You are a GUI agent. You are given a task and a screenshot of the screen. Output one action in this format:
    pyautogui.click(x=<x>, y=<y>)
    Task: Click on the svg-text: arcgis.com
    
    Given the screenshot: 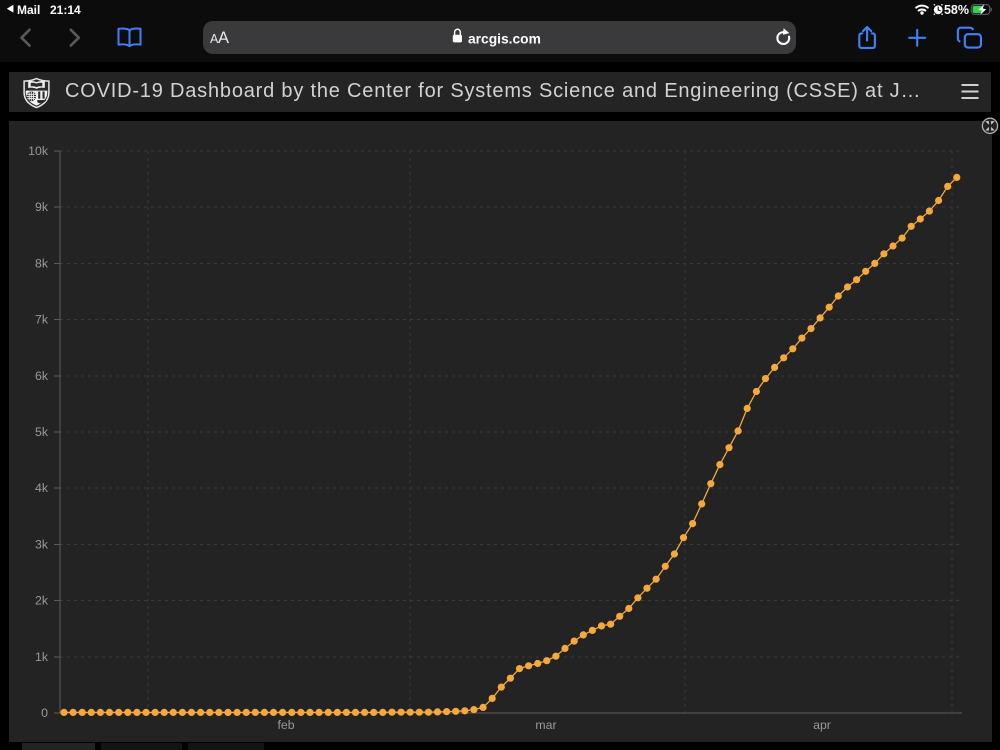 What is the action you would take?
    pyautogui.click(x=504, y=39)
    